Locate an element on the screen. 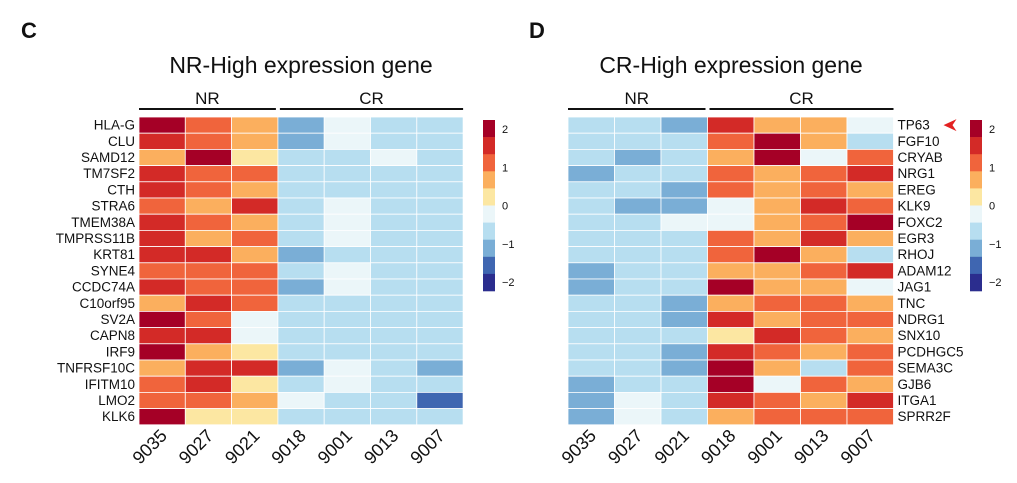  gene-label: TMPRSS11B is located at coordinates (95, 238).